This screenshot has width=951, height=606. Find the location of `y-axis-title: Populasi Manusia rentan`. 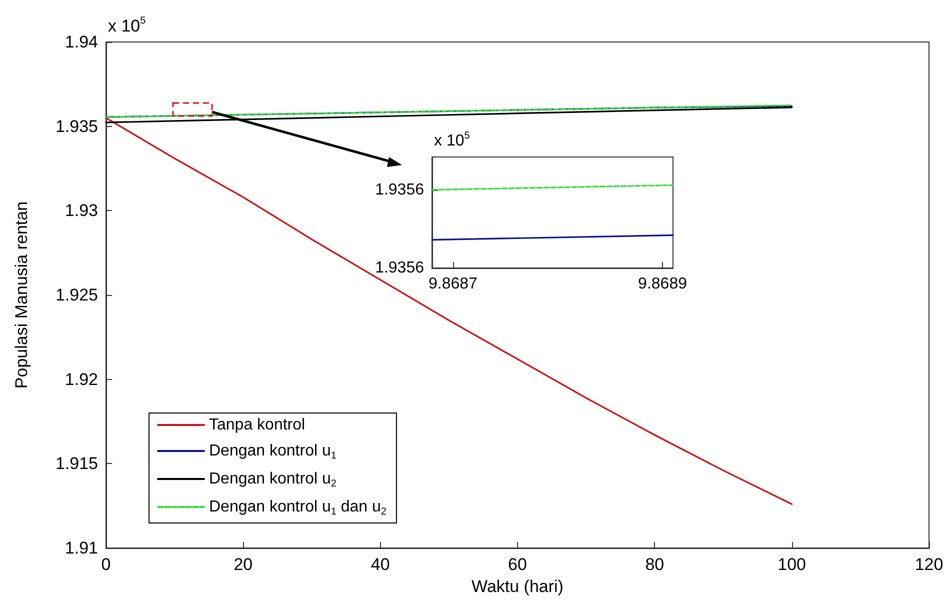

y-axis-title: Populasi Manusia rentan is located at coordinates (21, 295).